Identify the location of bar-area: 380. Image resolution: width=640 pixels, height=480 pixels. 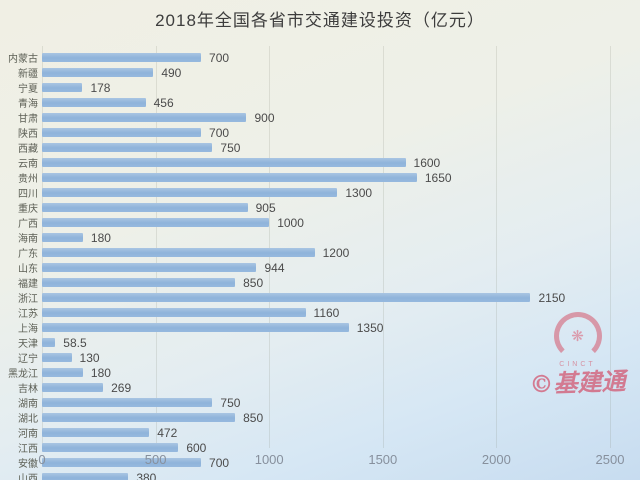
(341, 475).